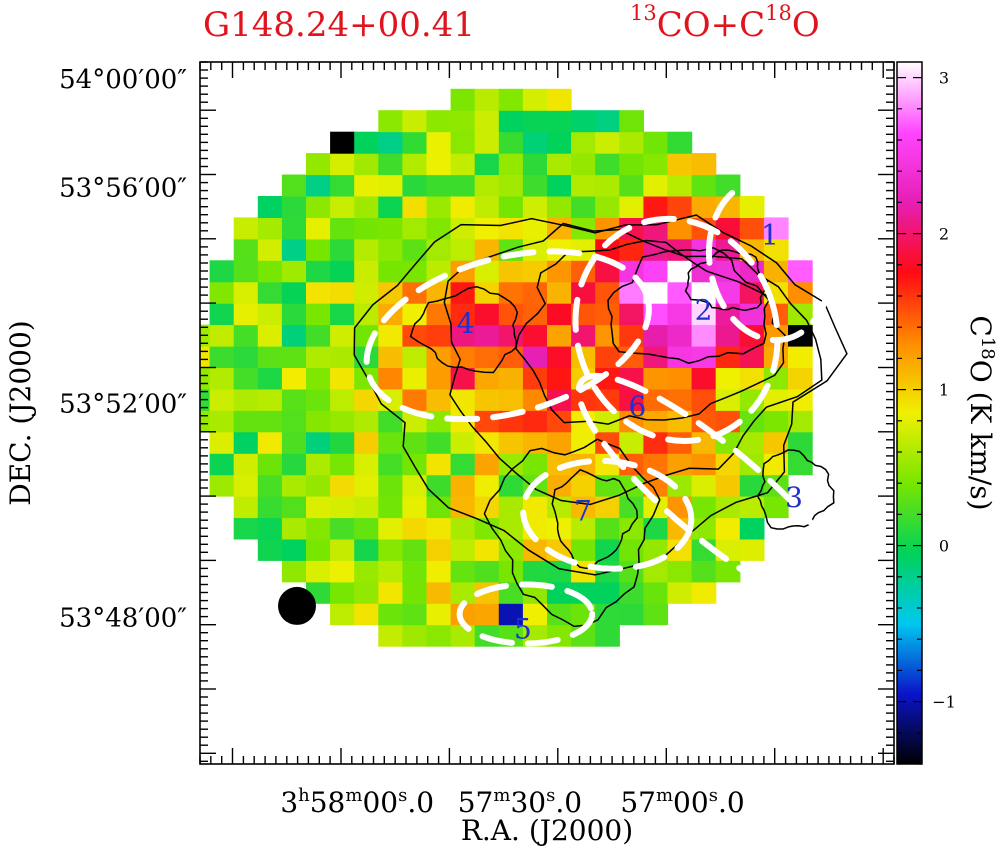 The image size is (1003, 853). I want to click on clump-label: 3, so click(794, 497).